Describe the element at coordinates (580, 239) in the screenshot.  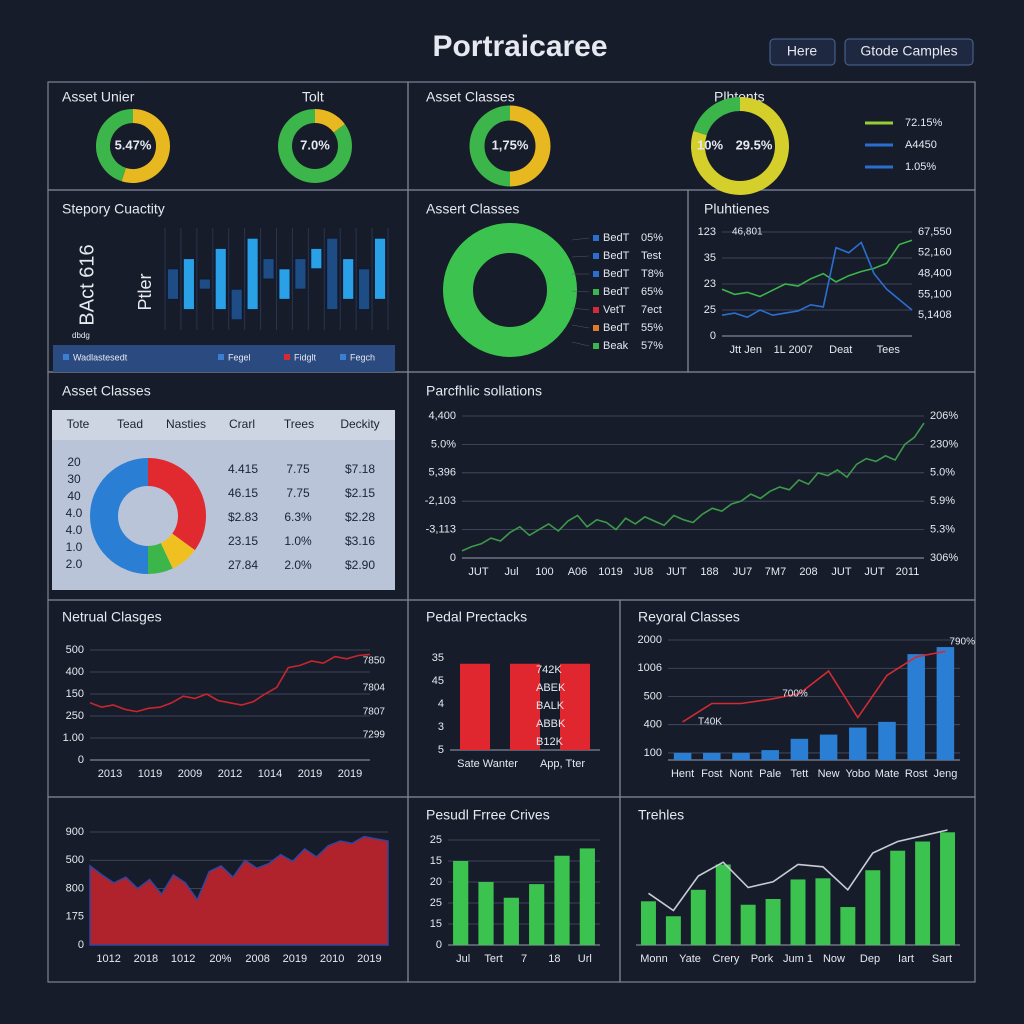
I see `connector` at that location.